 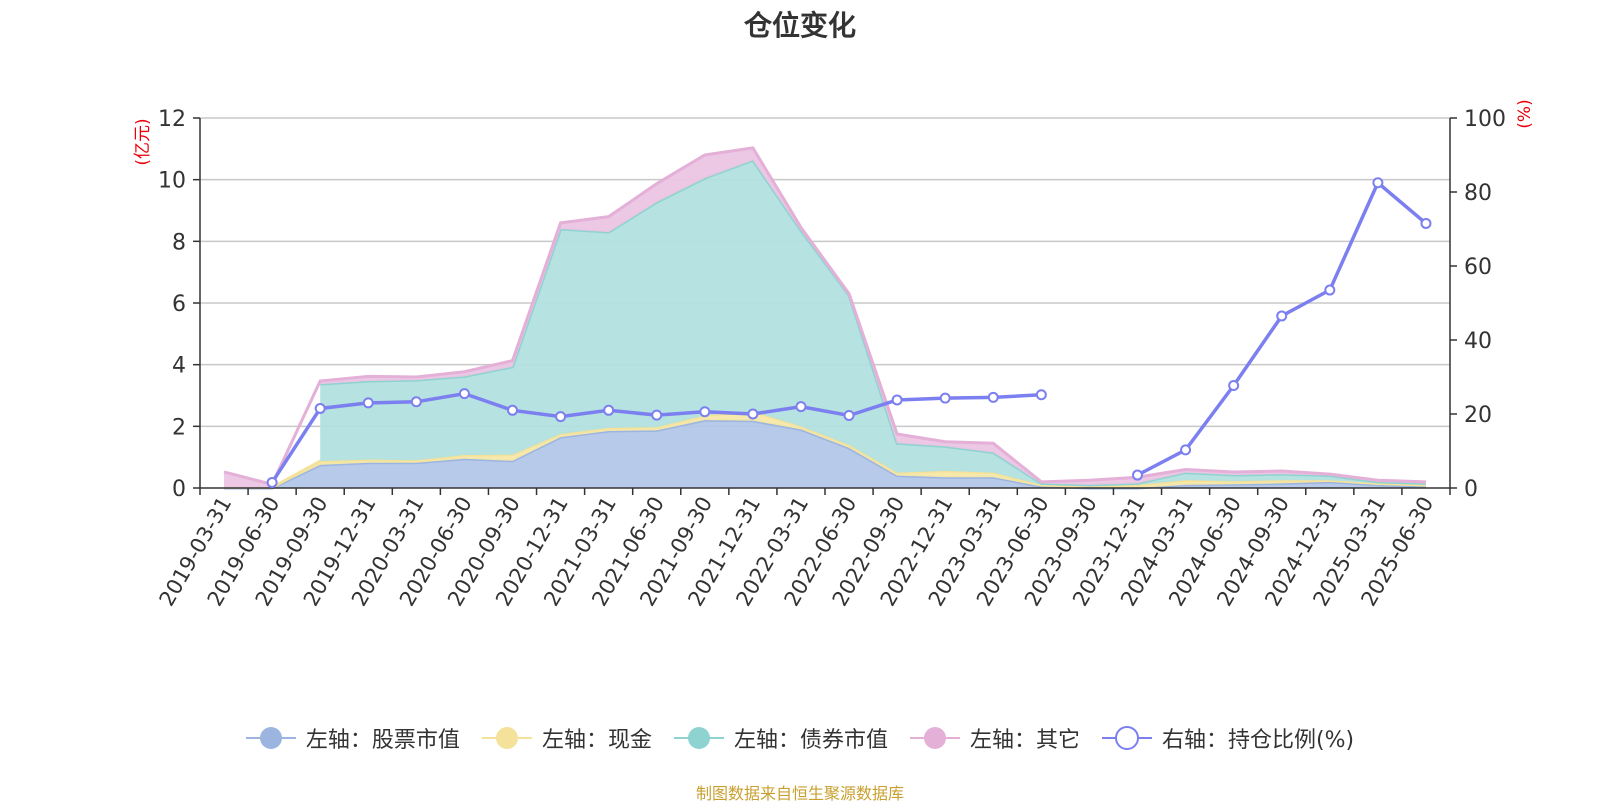 What do you see at coordinates (382, 740) in the screenshot?
I see `legend-label: 左轴：股票市值` at bounding box center [382, 740].